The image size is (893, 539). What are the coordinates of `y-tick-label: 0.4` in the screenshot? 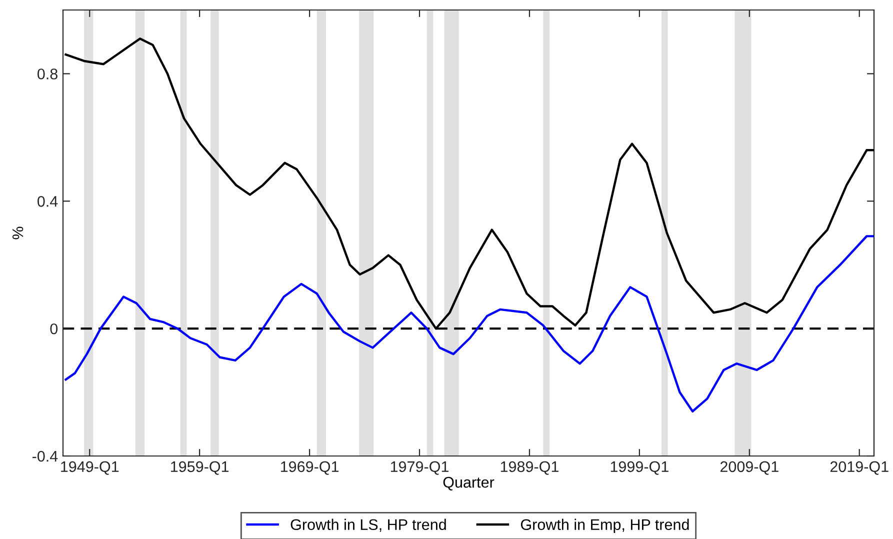 It's located at (48, 201).